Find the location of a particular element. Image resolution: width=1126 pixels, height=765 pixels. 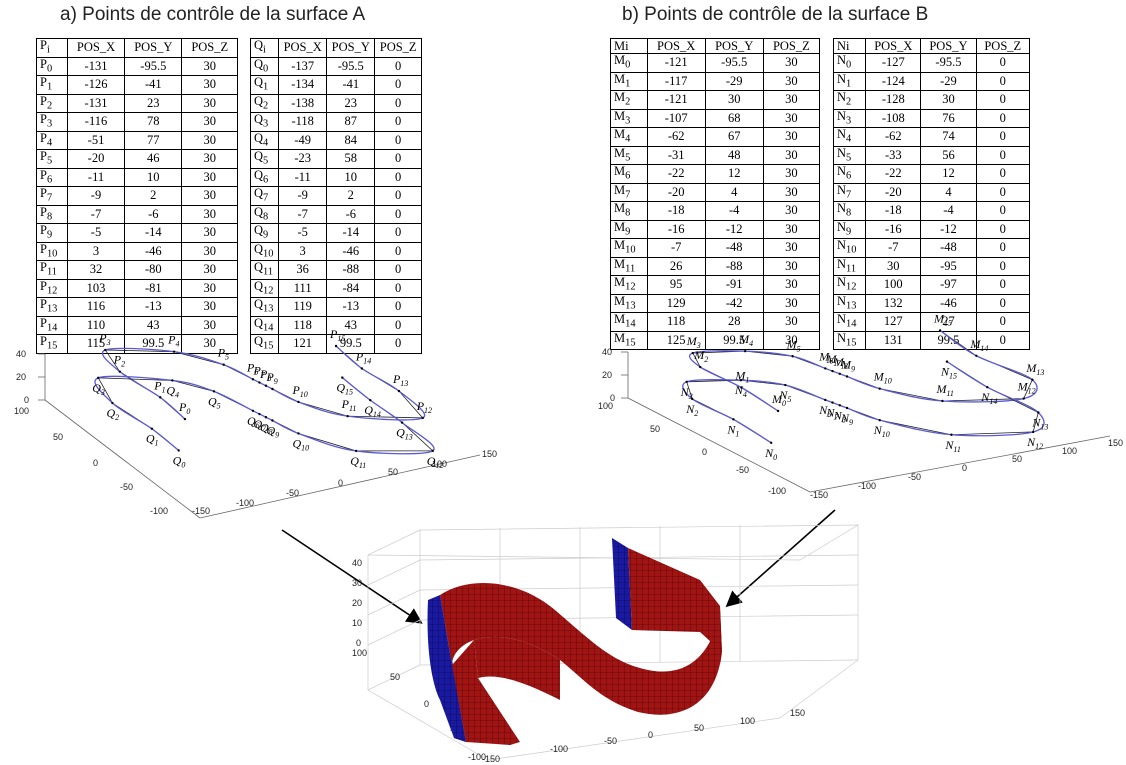

tick-z: 10 is located at coordinates (357, 623).